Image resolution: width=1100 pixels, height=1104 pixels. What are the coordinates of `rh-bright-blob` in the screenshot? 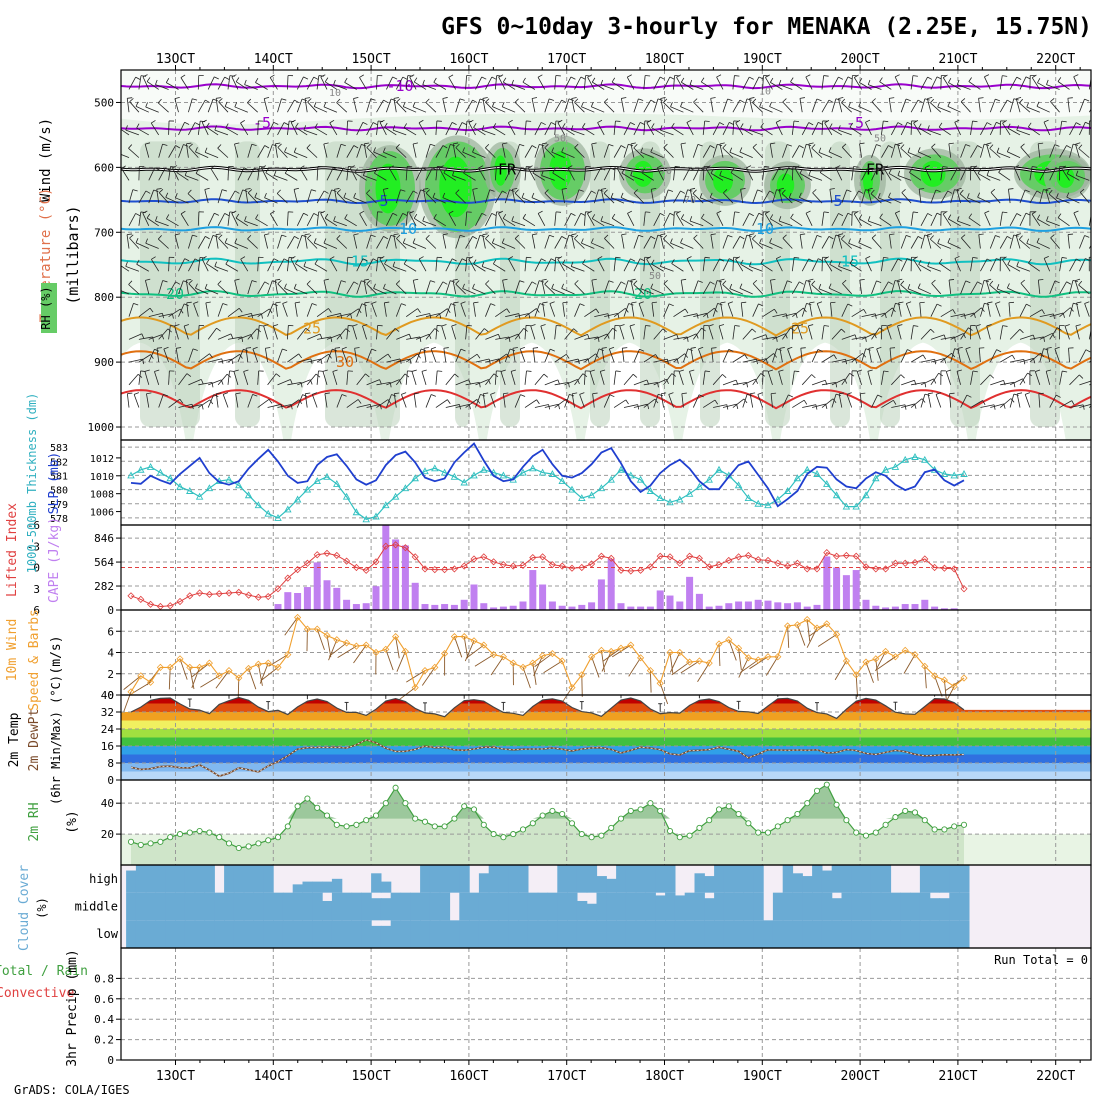 It's located at (786, 185).